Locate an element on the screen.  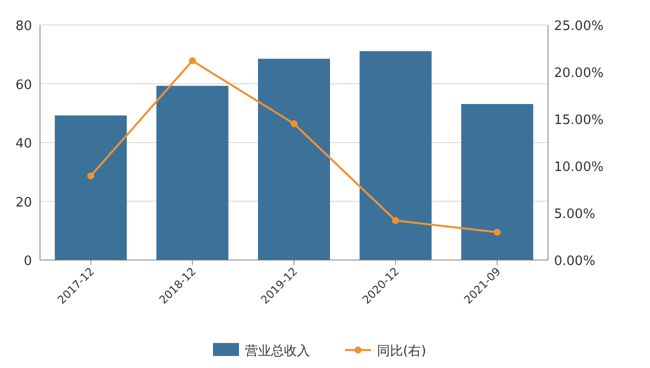
legend-label: 同比(右) is located at coordinates (401, 351).